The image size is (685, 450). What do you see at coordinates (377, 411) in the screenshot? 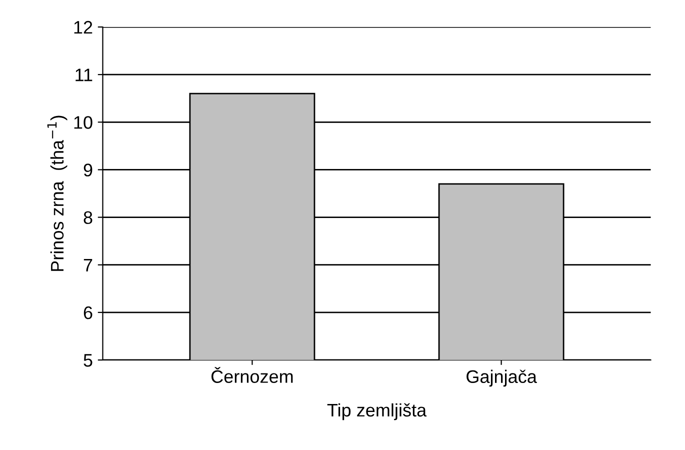
I see `x-axis-title: Tip zemljišta` at bounding box center [377, 411].